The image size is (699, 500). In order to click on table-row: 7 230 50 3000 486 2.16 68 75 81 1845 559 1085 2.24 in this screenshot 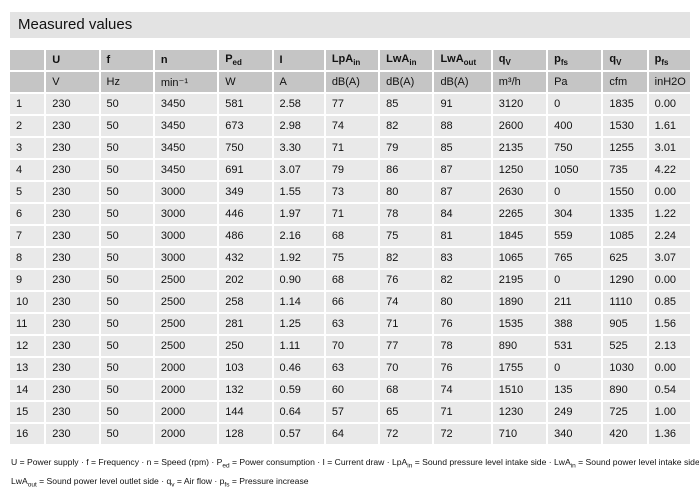, I will do `click(350, 236)`.